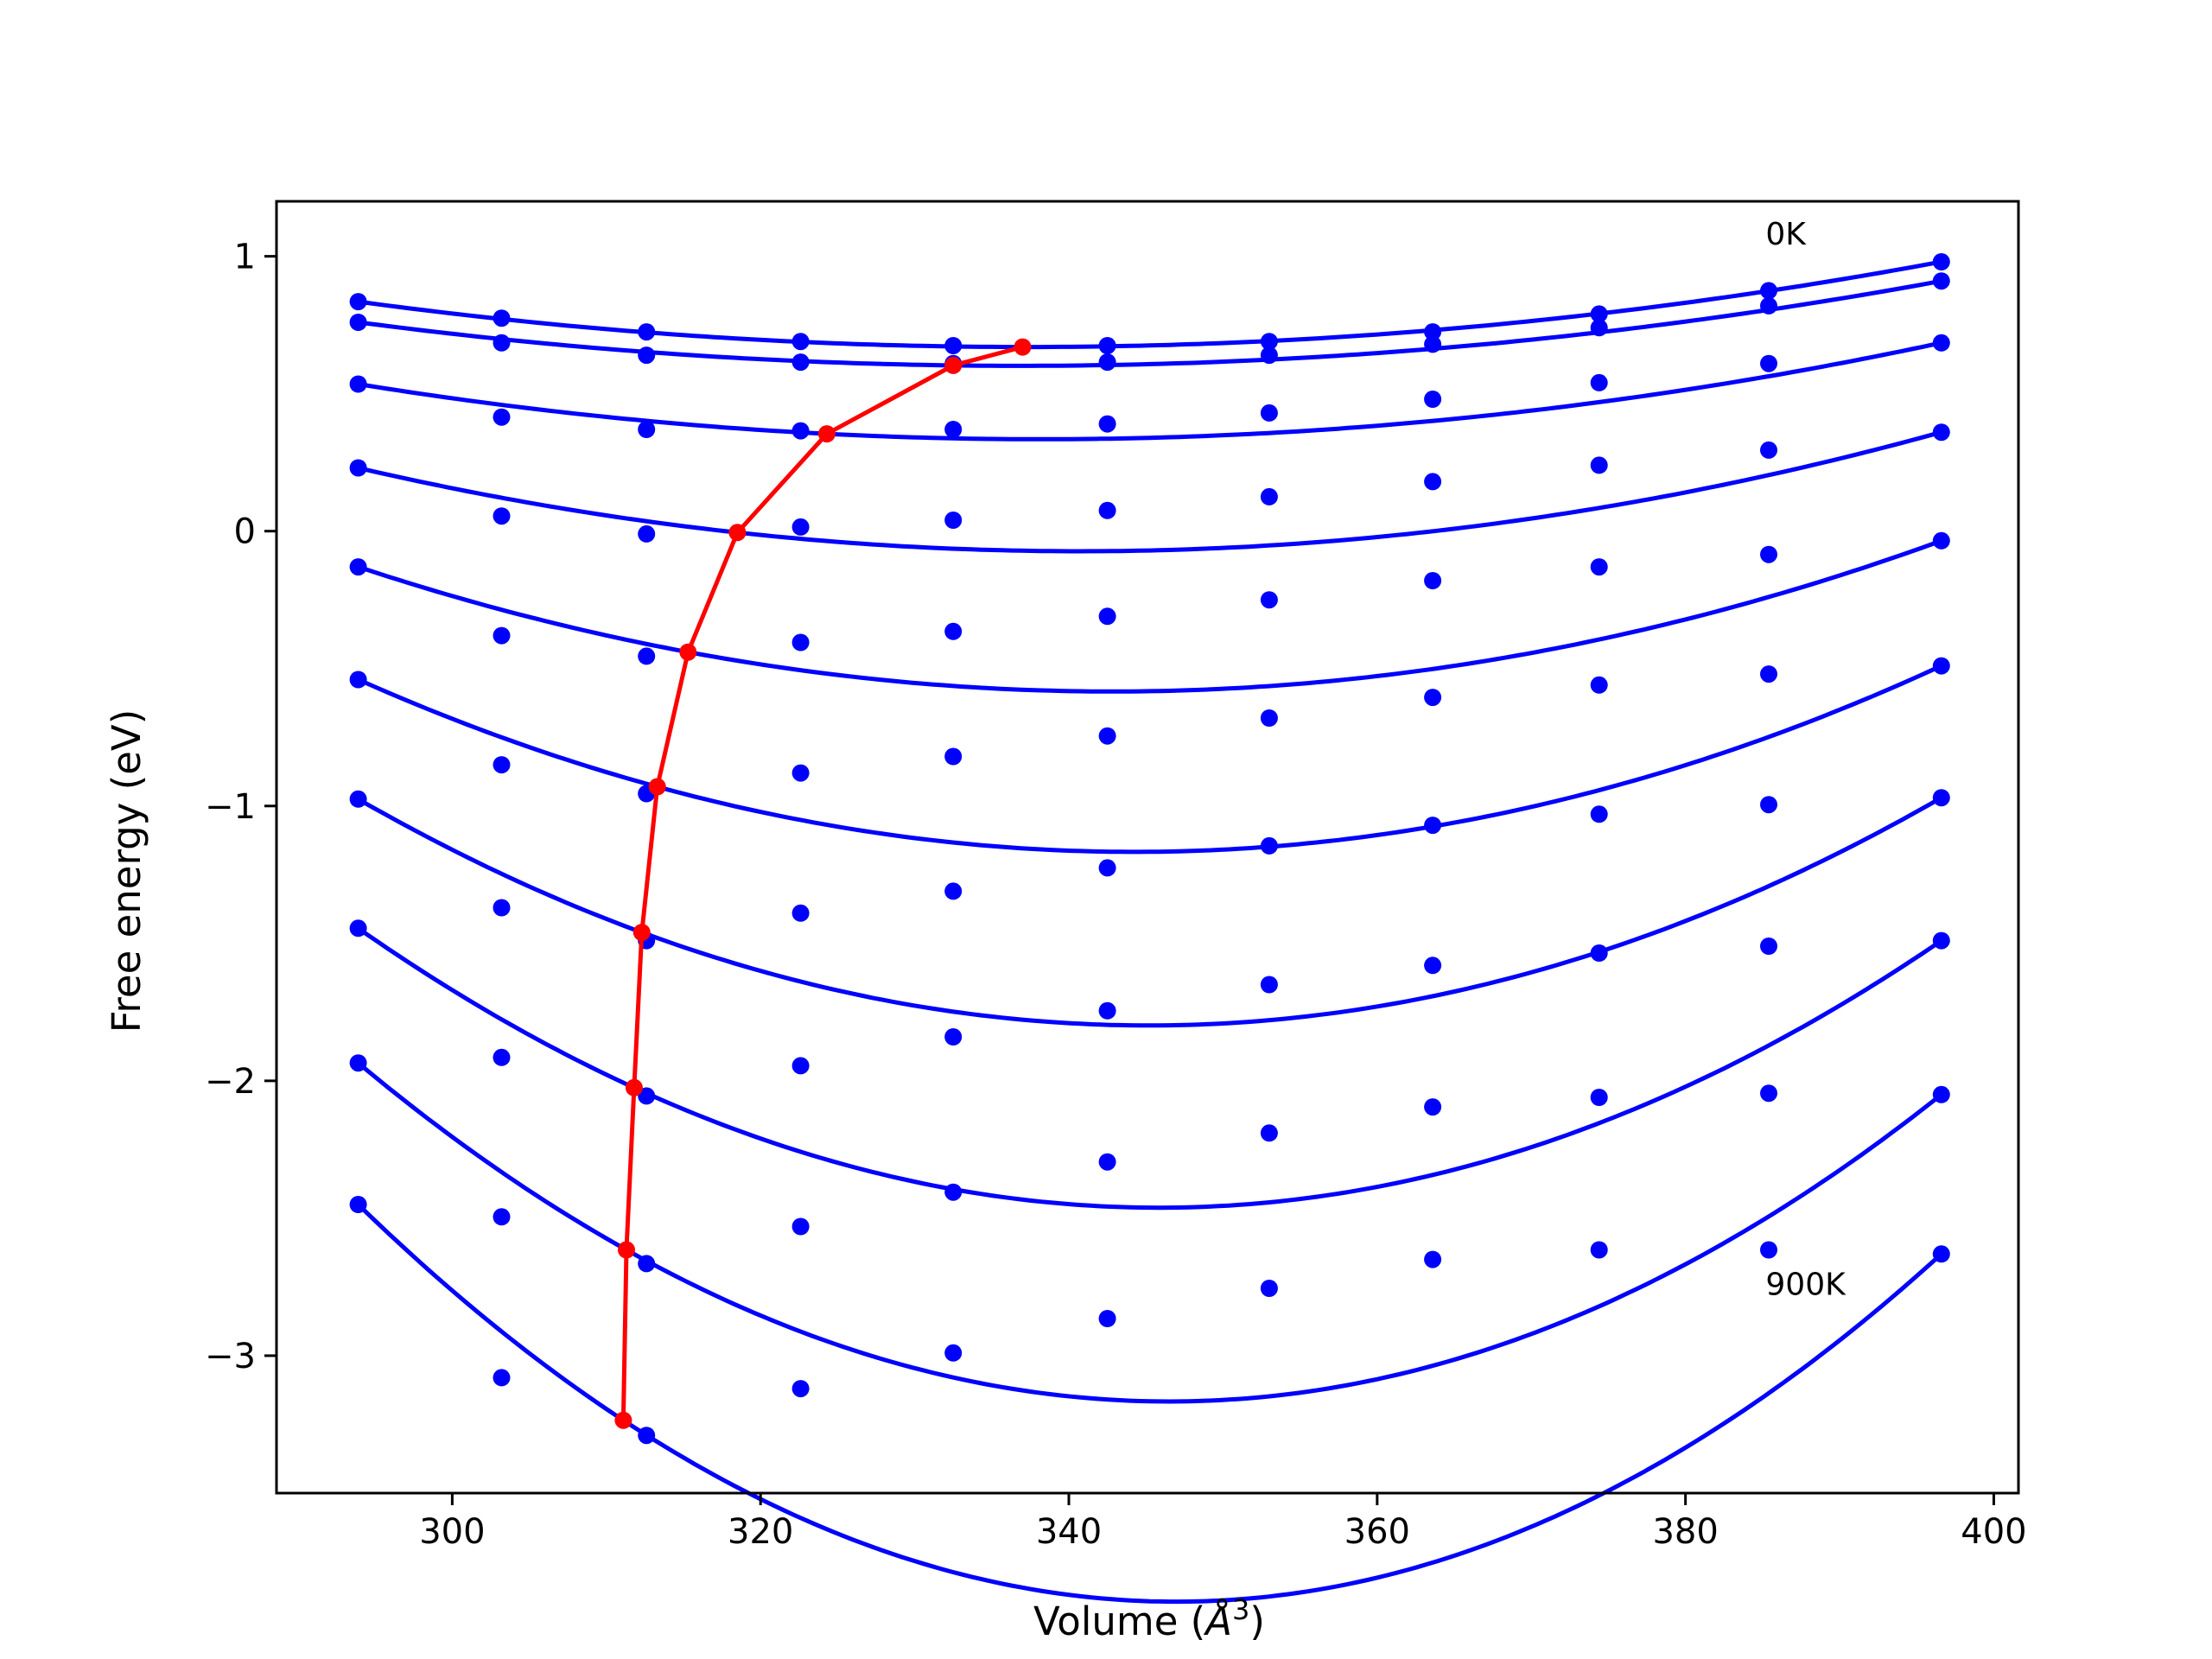 This screenshot has height=1659, width=2212. I want to click on x-tick-label: 360, so click(1377, 1532).